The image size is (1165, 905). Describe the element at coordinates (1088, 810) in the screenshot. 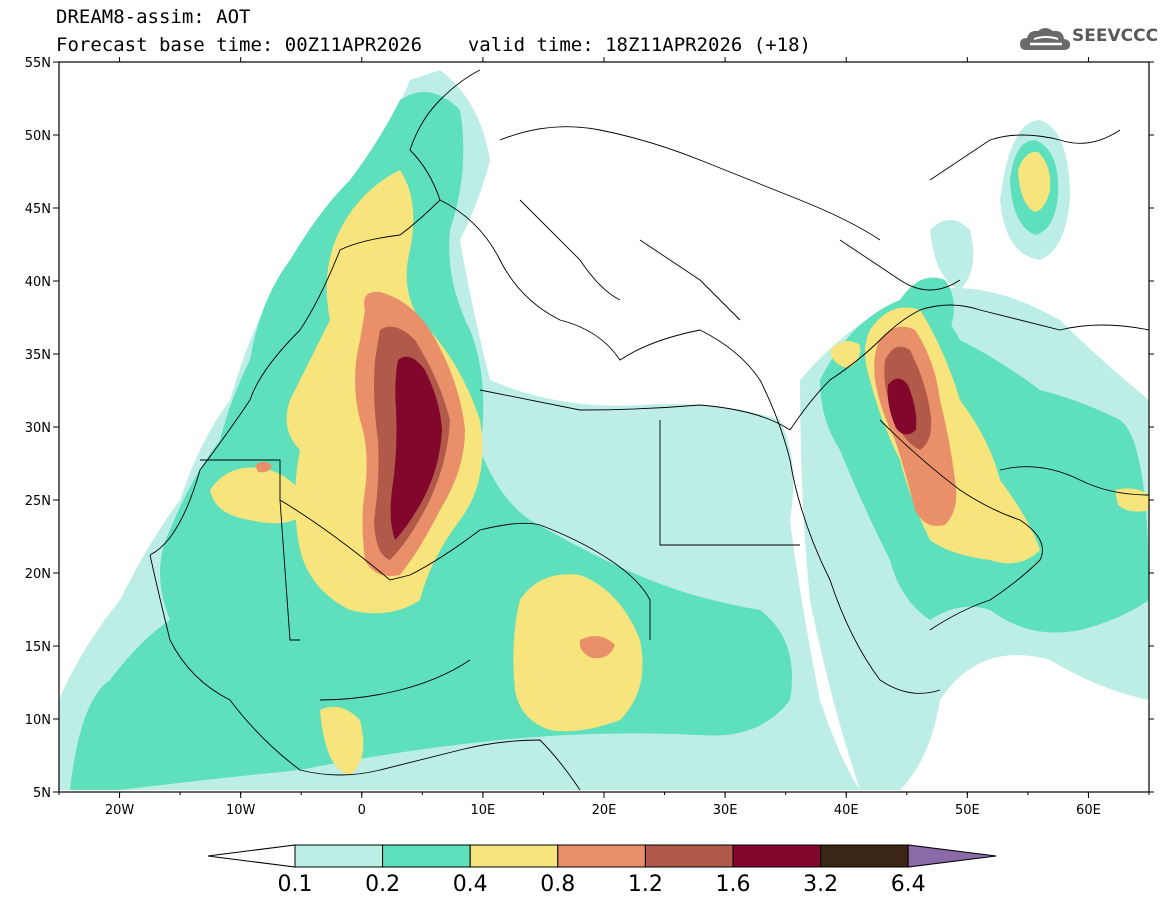

I see `lon-tick-label: 60E` at that location.